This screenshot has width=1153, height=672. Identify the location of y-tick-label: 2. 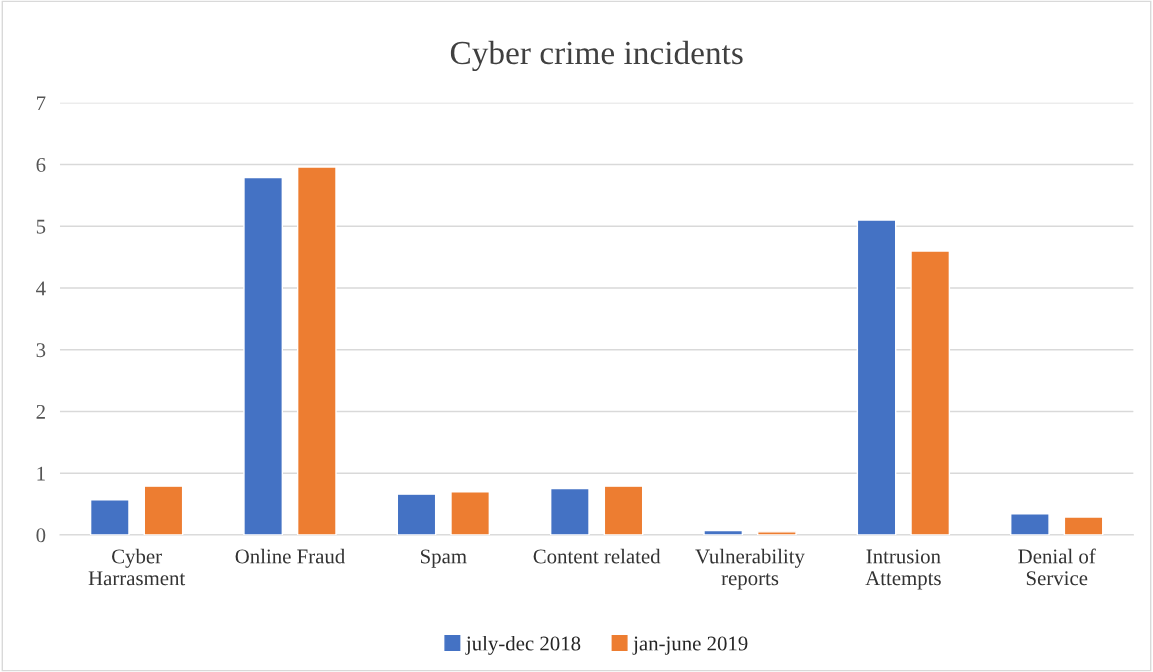
(40, 411).